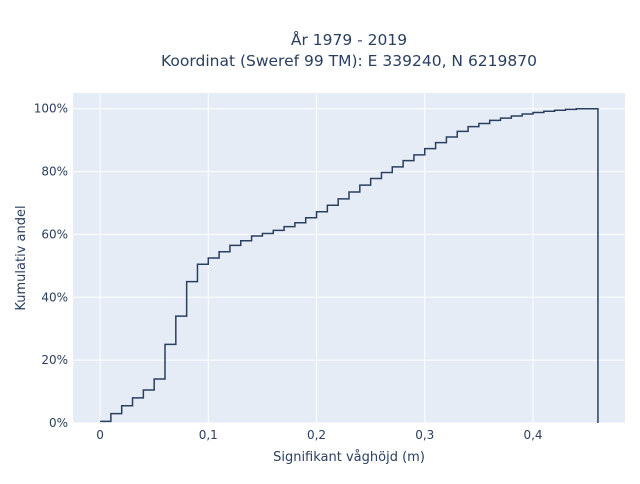  Describe the element at coordinates (58, 423) in the screenshot. I see `y-tick-label-0: 0%` at that location.